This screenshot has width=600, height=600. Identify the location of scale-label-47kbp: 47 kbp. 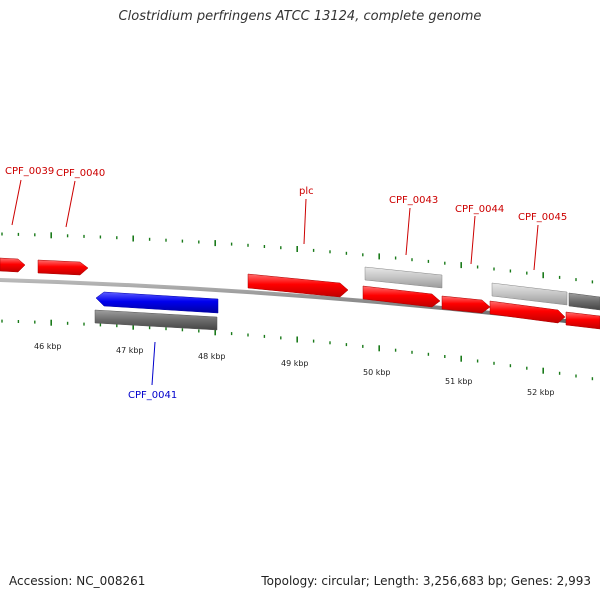
(130, 350).